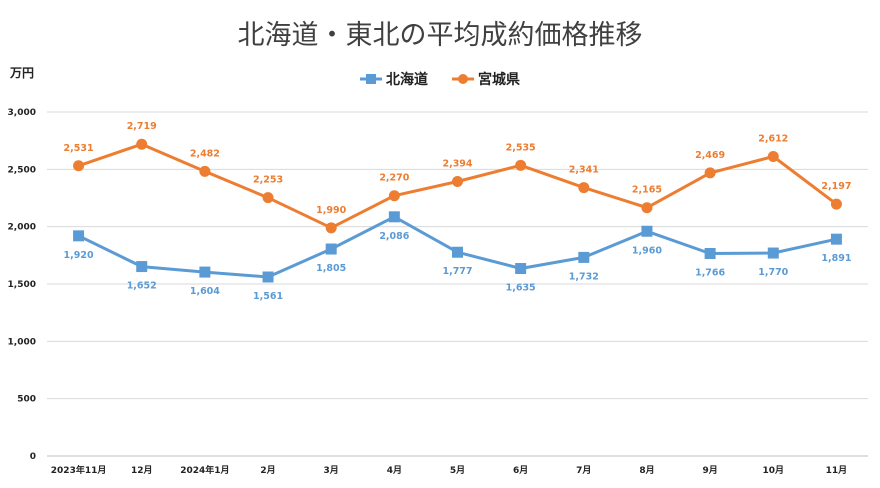 This screenshot has width=880, height=488. Describe the element at coordinates (646, 470) in the screenshot. I see `x-tick-label: 8月` at that location.